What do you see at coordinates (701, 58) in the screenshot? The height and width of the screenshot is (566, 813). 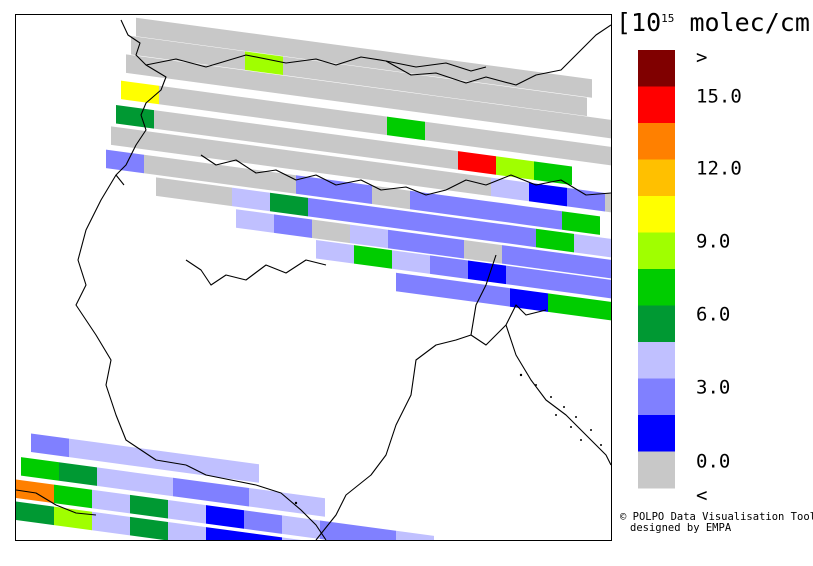 I see `legend-tick-label: >` at bounding box center [701, 58].